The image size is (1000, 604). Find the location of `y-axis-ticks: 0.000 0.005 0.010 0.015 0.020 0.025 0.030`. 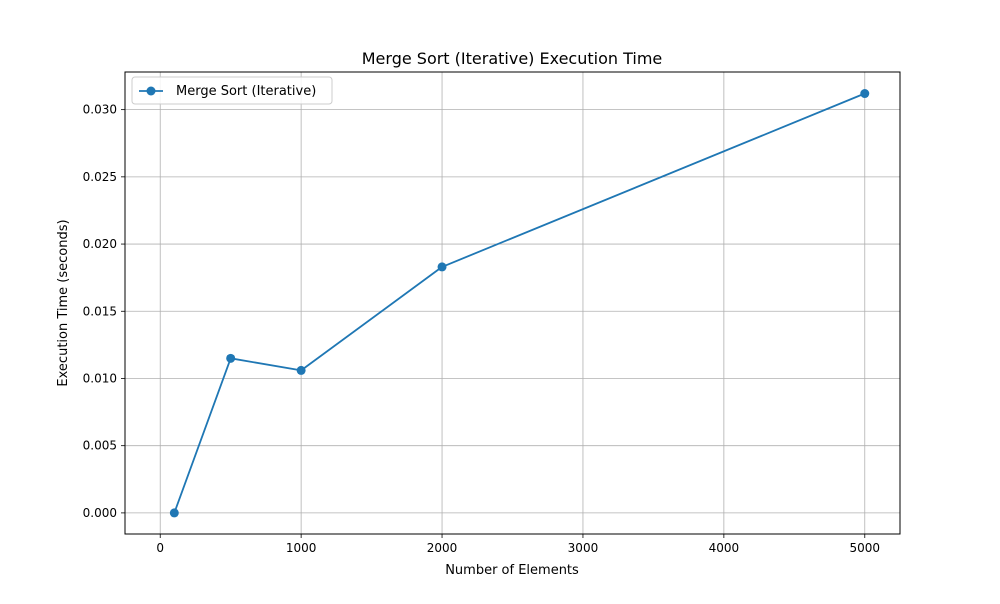

y-axis-ticks: 0.000 0.005 0.010 0.015 0.020 0.025 0.030 is located at coordinates (104, 311).